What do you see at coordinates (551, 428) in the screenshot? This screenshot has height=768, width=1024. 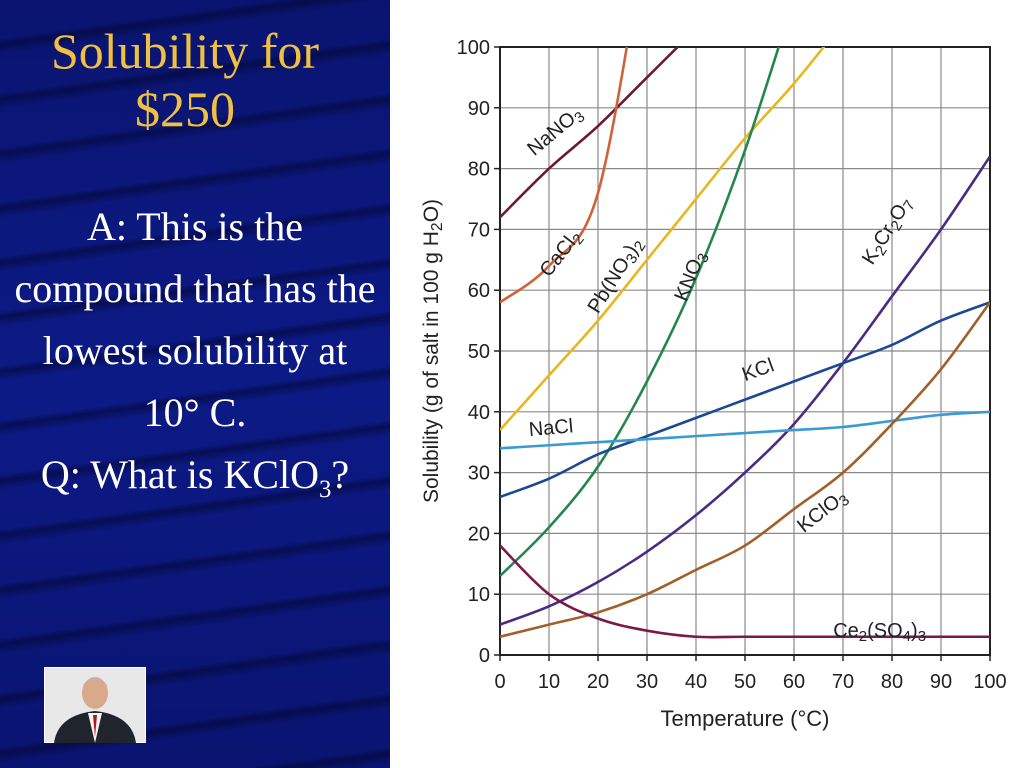 I see `series-label: NaCl` at bounding box center [551, 428].